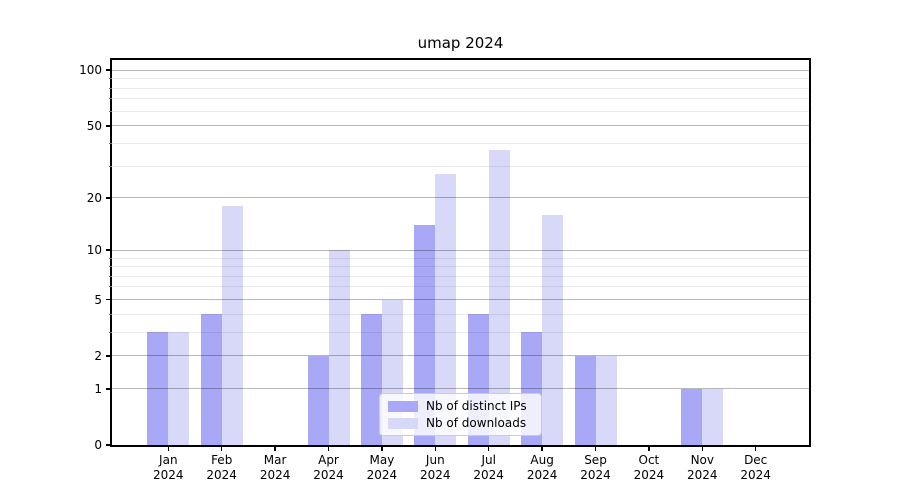 The width and height of the screenshot is (900, 500). What do you see at coordinates (446, 309) in the screenshot?
I see `bar-nb-of-downloads-jun` at bounding box center [446, 309].